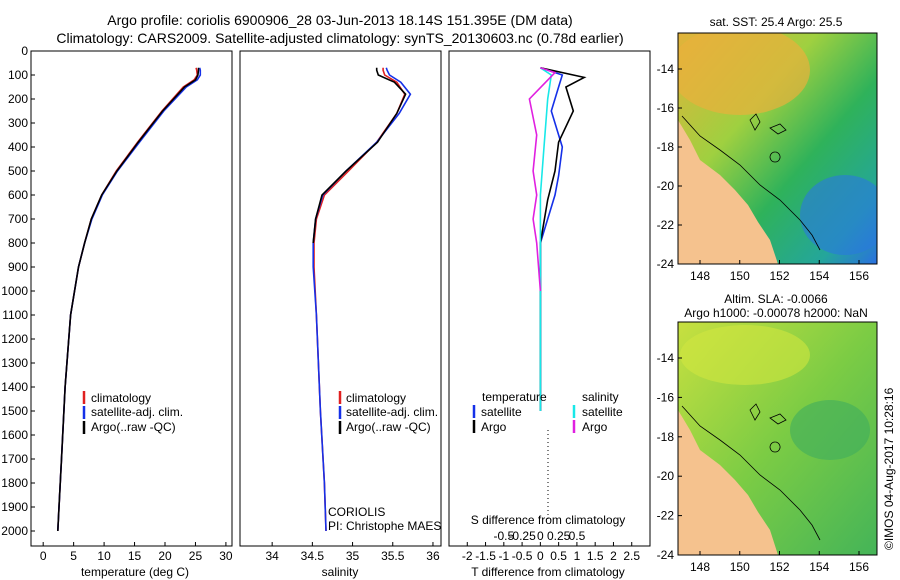 The height and width of the screenshot is (580, 900). I want to click on series-line-argo-raw-qc-, so click(128, 299).